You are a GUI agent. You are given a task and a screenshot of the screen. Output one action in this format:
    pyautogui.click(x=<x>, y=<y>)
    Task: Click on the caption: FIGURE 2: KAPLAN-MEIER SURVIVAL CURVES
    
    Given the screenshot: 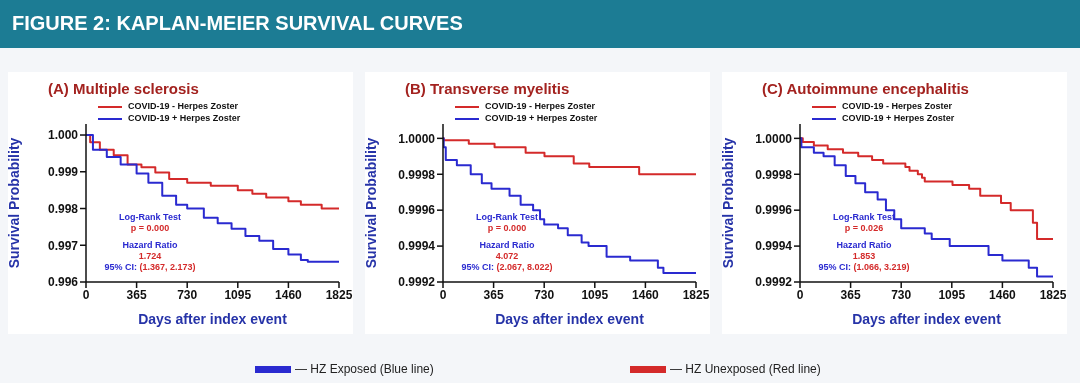 What is the action you would take?
    pyautogui.click(x=237, y=23)
    